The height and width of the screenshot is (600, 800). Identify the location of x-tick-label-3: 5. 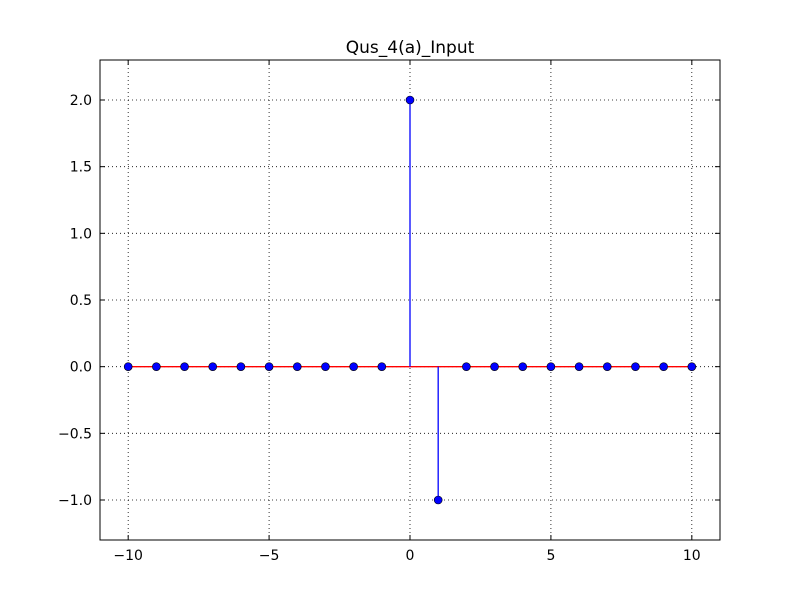
(550, 556).